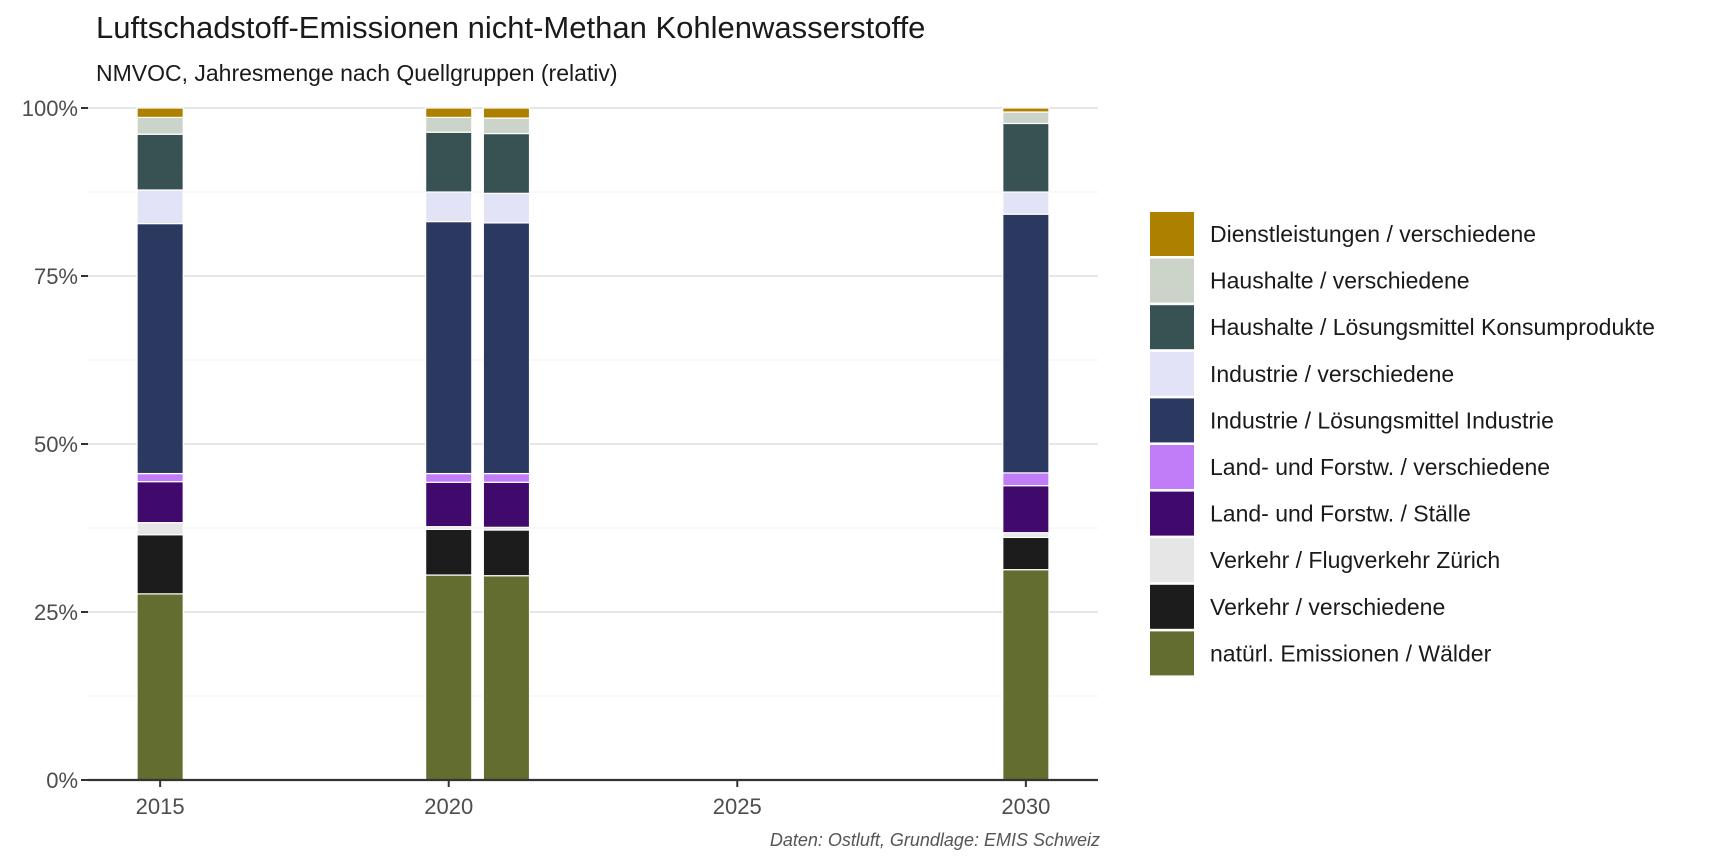  What do you see at coordinates (1025, 806) in the screenshot?
I see `x-tick-label: 2030` at bounding box center [1025, 806].